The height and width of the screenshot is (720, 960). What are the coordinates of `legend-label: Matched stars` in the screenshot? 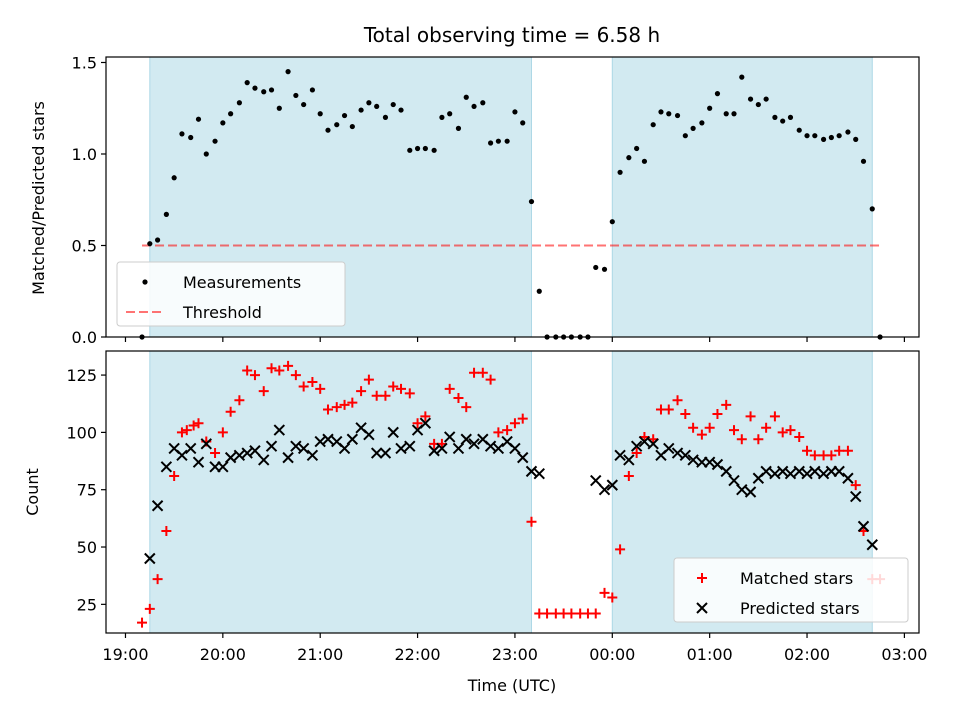 It's located at (796, 578).